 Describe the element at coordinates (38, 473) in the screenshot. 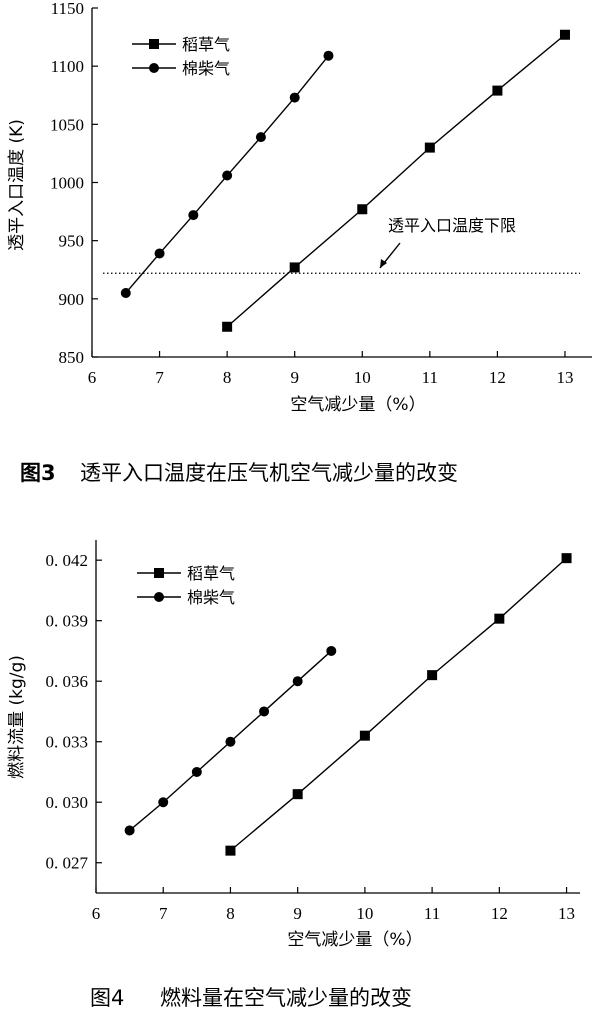

I see `figure3-caption-number: 图3` at that location.